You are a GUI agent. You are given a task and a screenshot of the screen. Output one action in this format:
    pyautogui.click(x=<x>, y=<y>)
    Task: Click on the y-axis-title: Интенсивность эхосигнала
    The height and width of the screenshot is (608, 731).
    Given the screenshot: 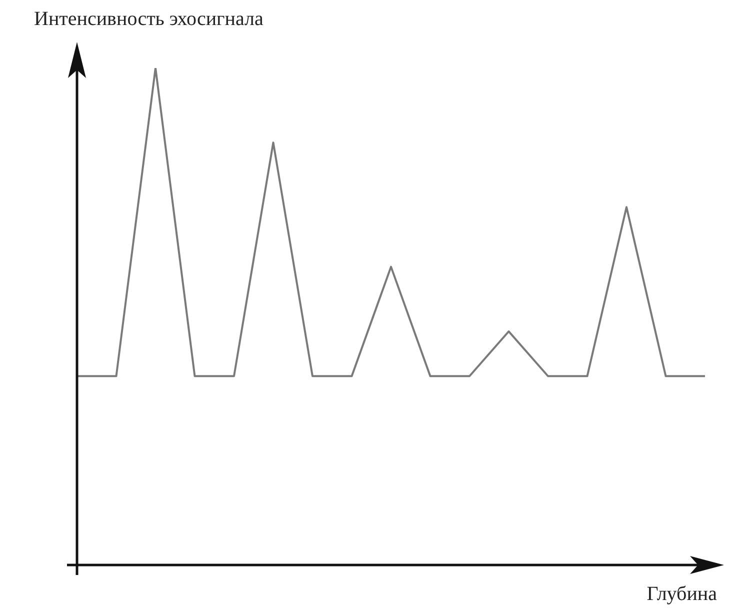 What is the action you would take?
    pyautogui.click(x=149, y=19)
    